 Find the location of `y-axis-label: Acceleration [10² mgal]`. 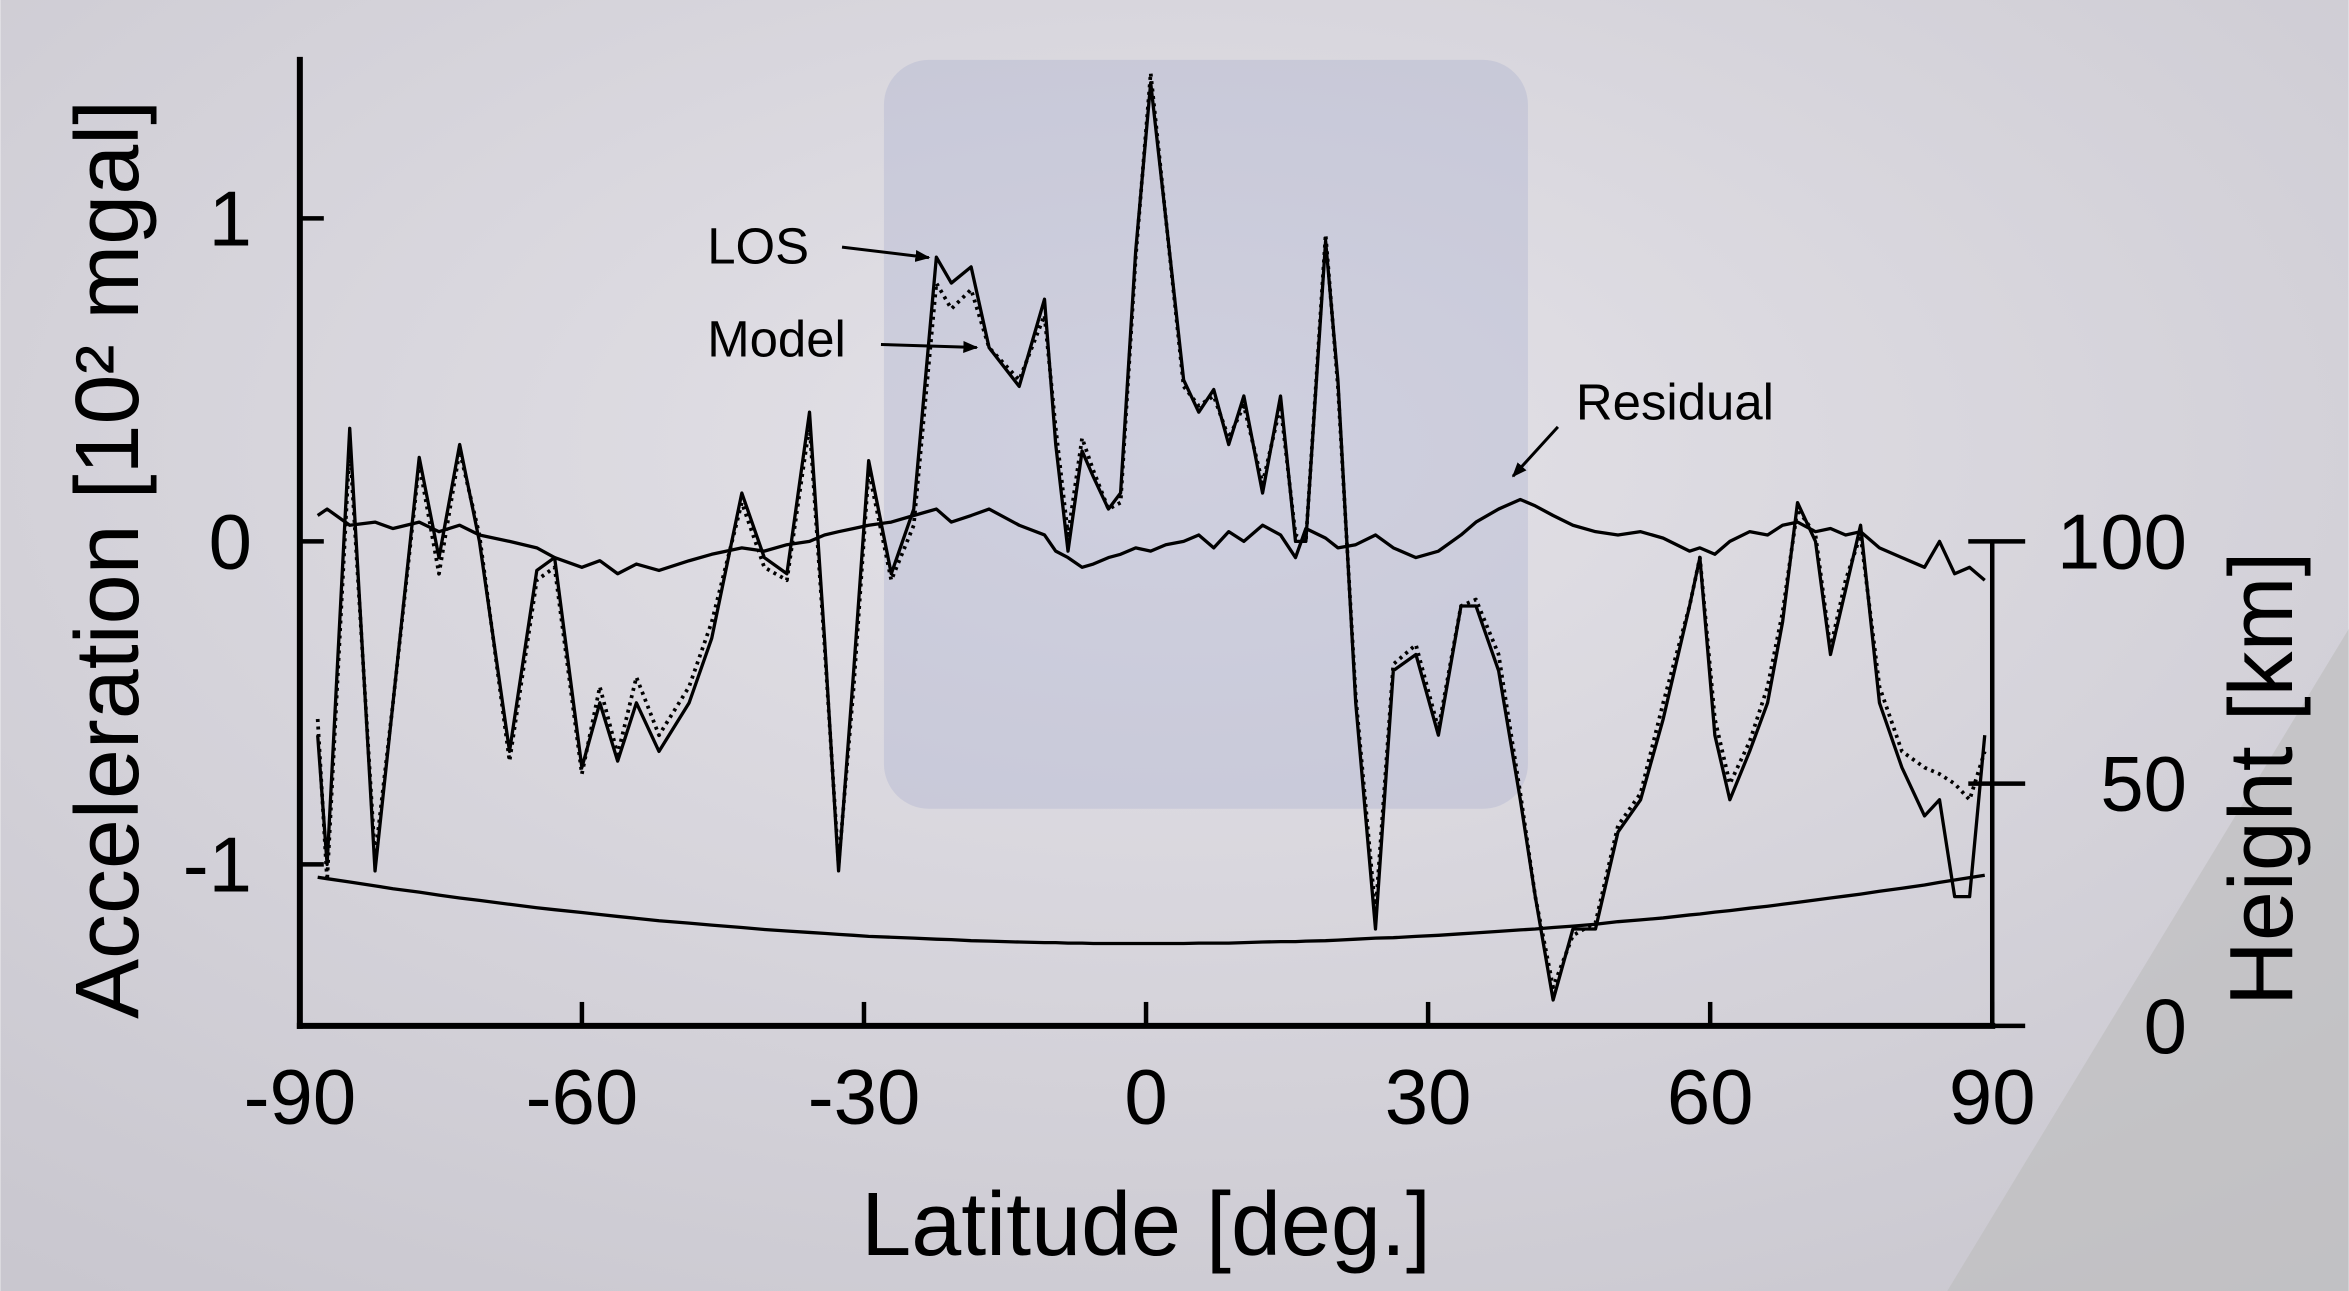

y-axis-label: Acceleration [10² mgal] is located at coordinates (108, 559).